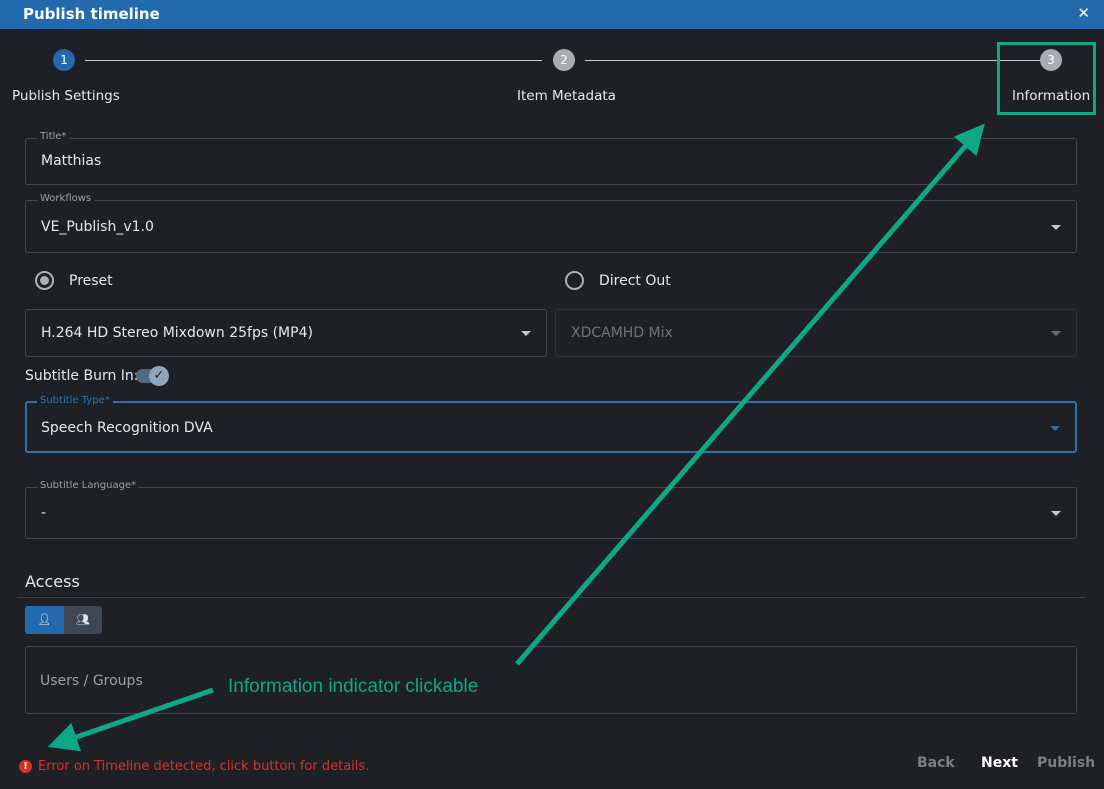  What do you see at coordinates (1051, 60) in the screenshot?
I see `step-3-indicator: 3` at bounding box center [1051, 60].